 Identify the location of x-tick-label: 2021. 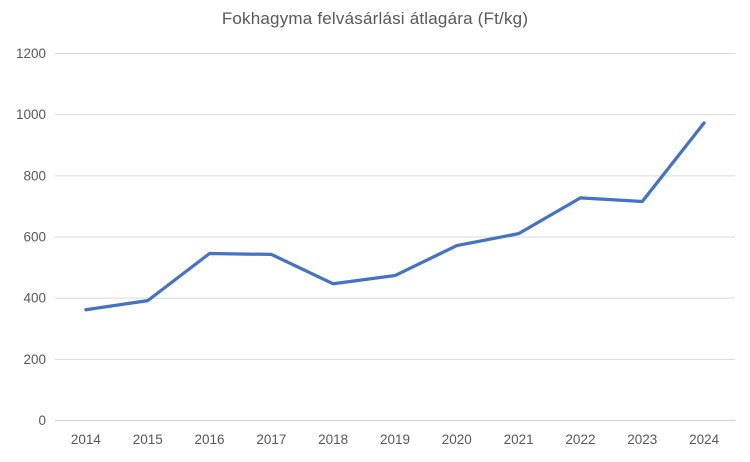
(519, 439).